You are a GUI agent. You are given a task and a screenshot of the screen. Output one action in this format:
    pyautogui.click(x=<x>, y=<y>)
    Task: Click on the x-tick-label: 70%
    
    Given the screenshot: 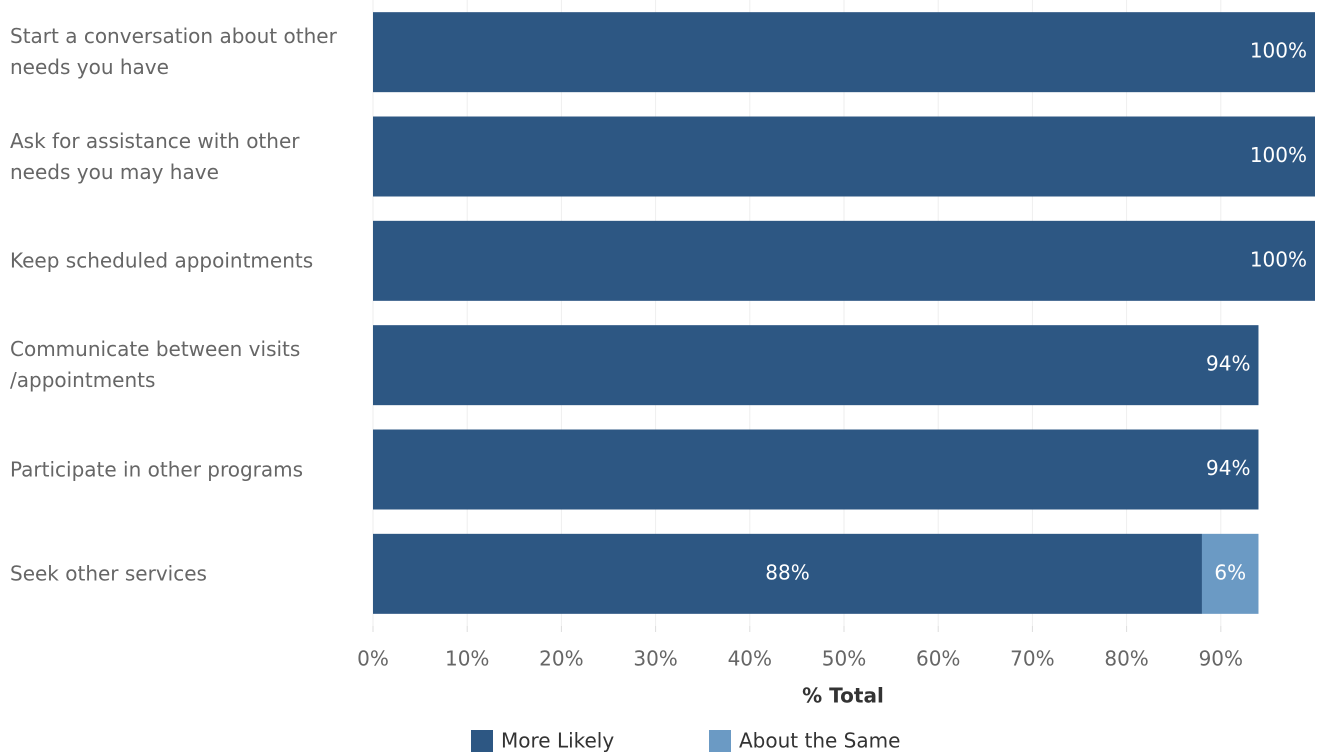 What is the action you would take?
    pyautogui.click(x=1032, y=659)
    